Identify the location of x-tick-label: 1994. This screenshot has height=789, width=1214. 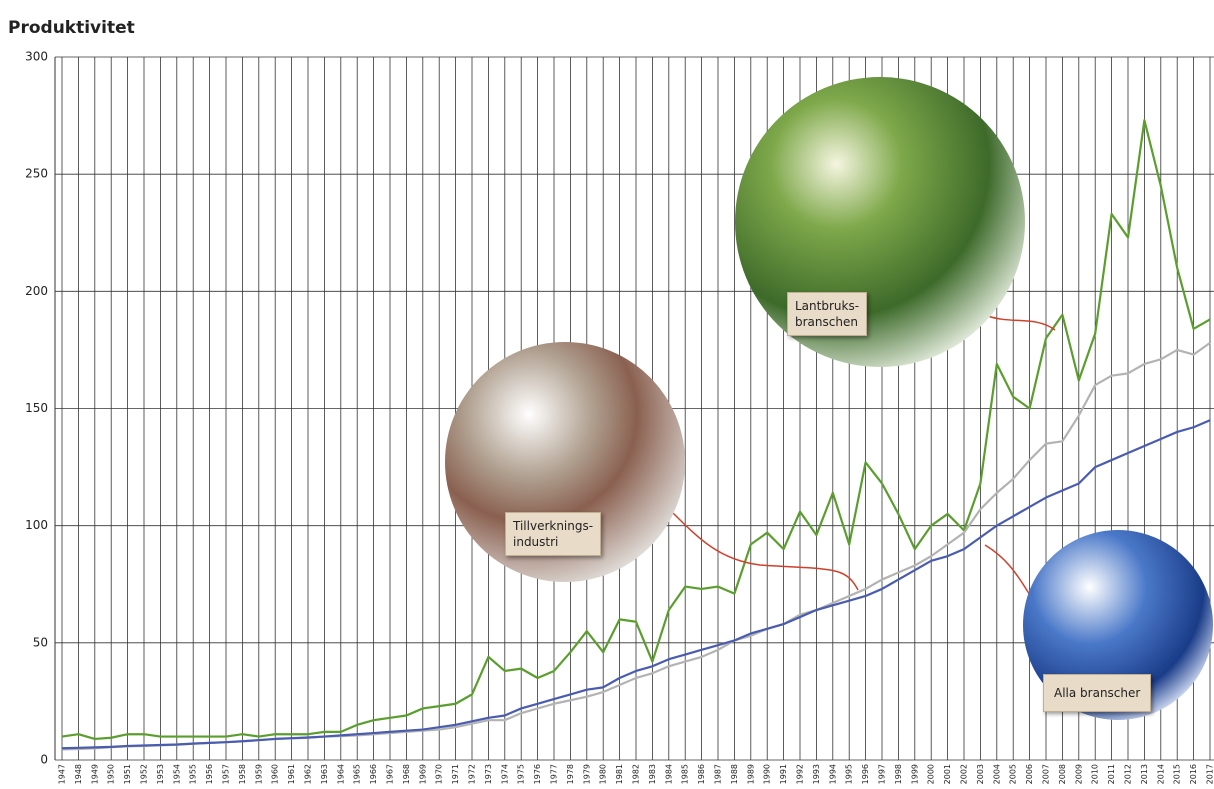
(832, 774).